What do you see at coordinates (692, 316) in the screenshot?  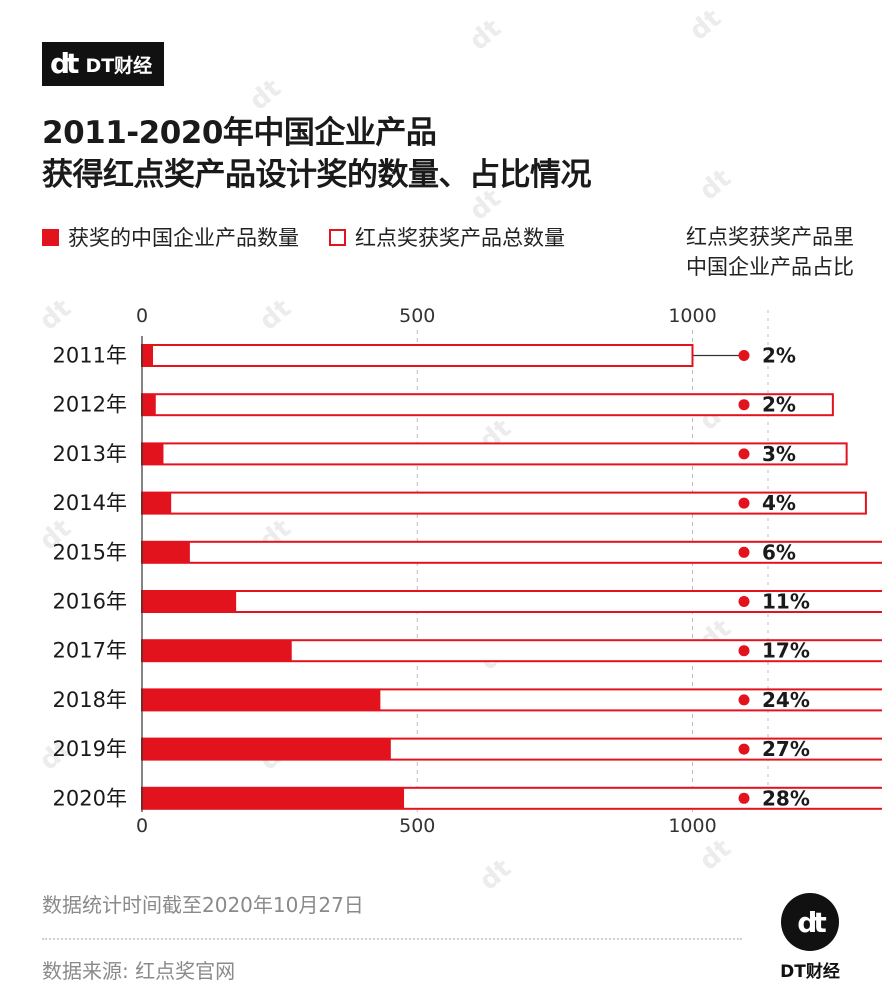 I see `x-tick-label-top: 1000` at bounding box center [692, 316].